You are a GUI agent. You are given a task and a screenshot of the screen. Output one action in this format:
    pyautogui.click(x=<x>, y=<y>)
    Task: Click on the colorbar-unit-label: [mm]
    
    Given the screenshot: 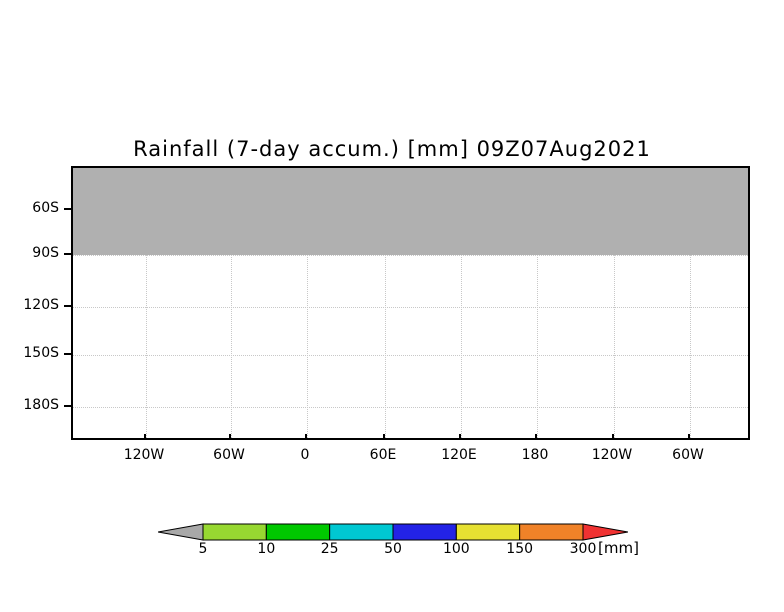 What is the action you would take?
    pyautogui.click(x=618, y=548)
    